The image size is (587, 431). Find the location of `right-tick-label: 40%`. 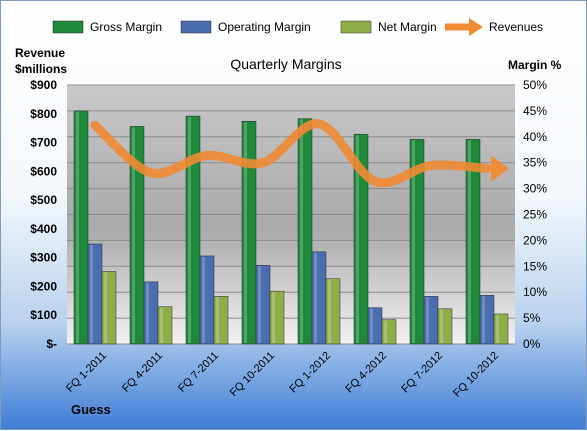

right-tick-label: 40% is located at coordinates (535, 137).